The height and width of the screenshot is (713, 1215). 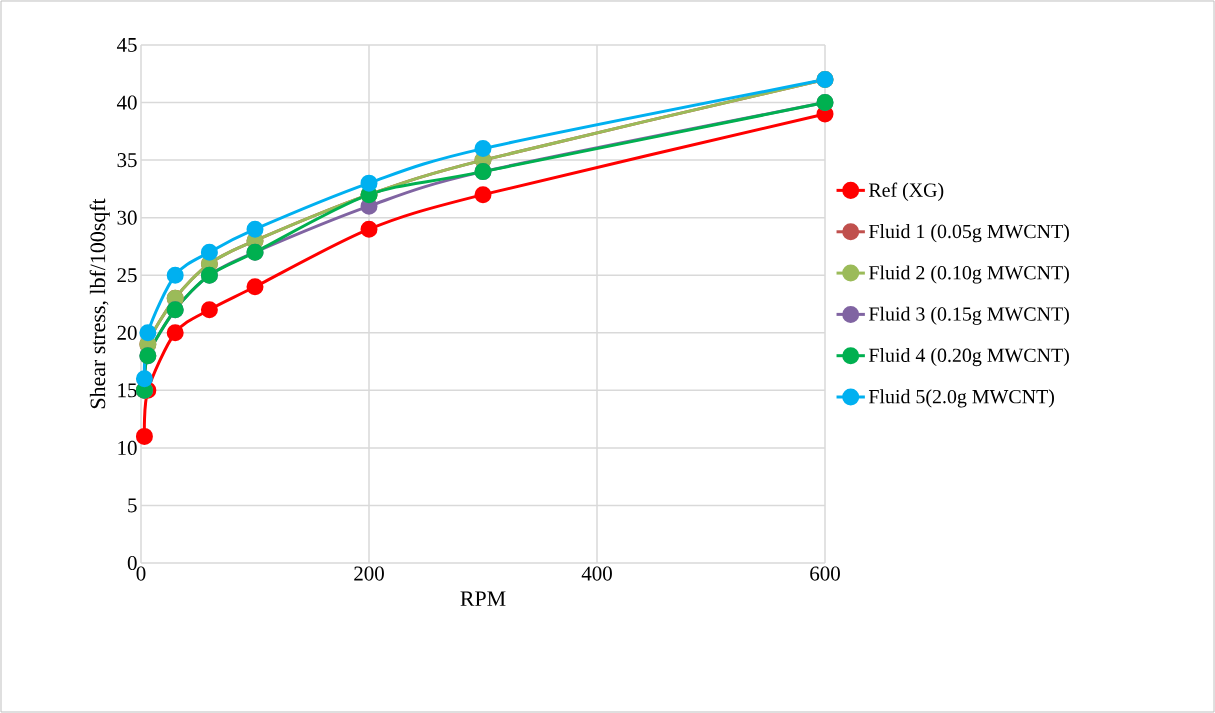 What do you see at coordinates (132, 563) in the screenshot?
I see `y-tick-label: 0` at bounding box center [132, 563].